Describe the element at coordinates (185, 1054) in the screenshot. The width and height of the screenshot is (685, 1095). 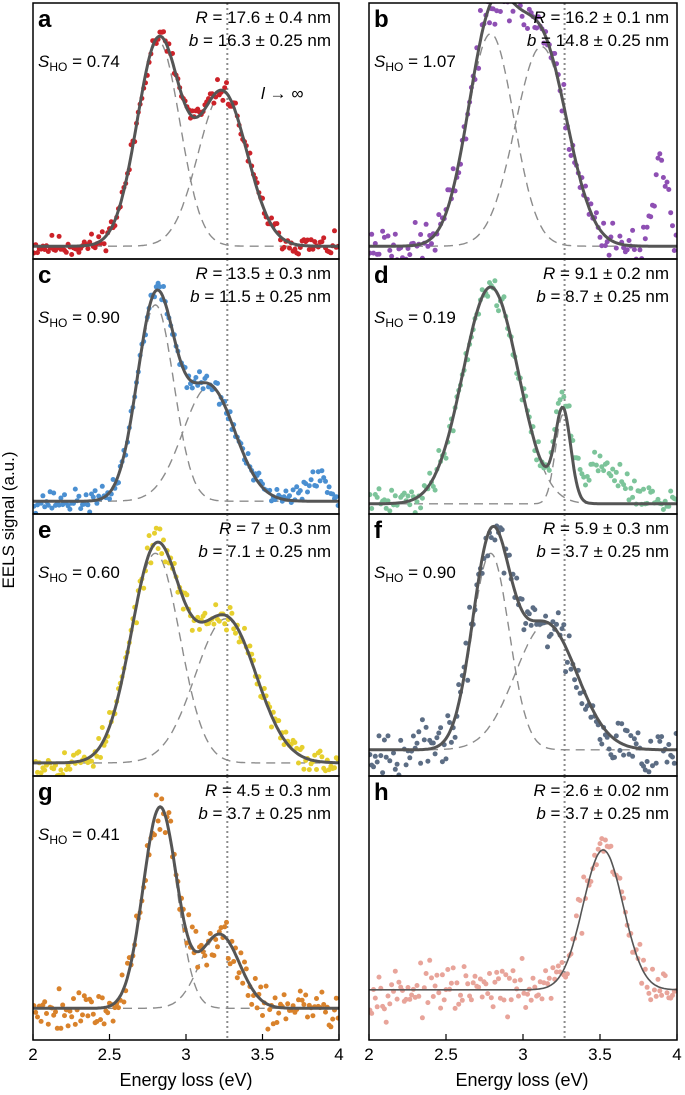
I see `x-tick-labels-left: 2 2.5 3 3.5 4` at that location.